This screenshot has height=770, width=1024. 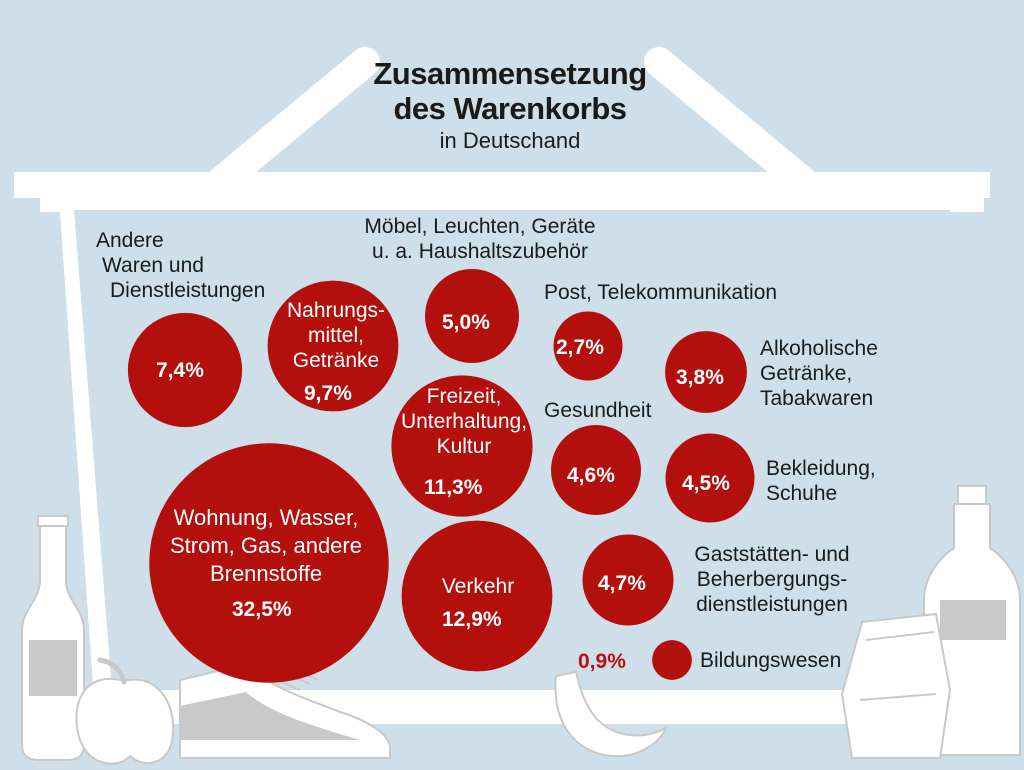 I want to click on value-nahrungsmittel: 9,7%, so click(x=328, y=393).